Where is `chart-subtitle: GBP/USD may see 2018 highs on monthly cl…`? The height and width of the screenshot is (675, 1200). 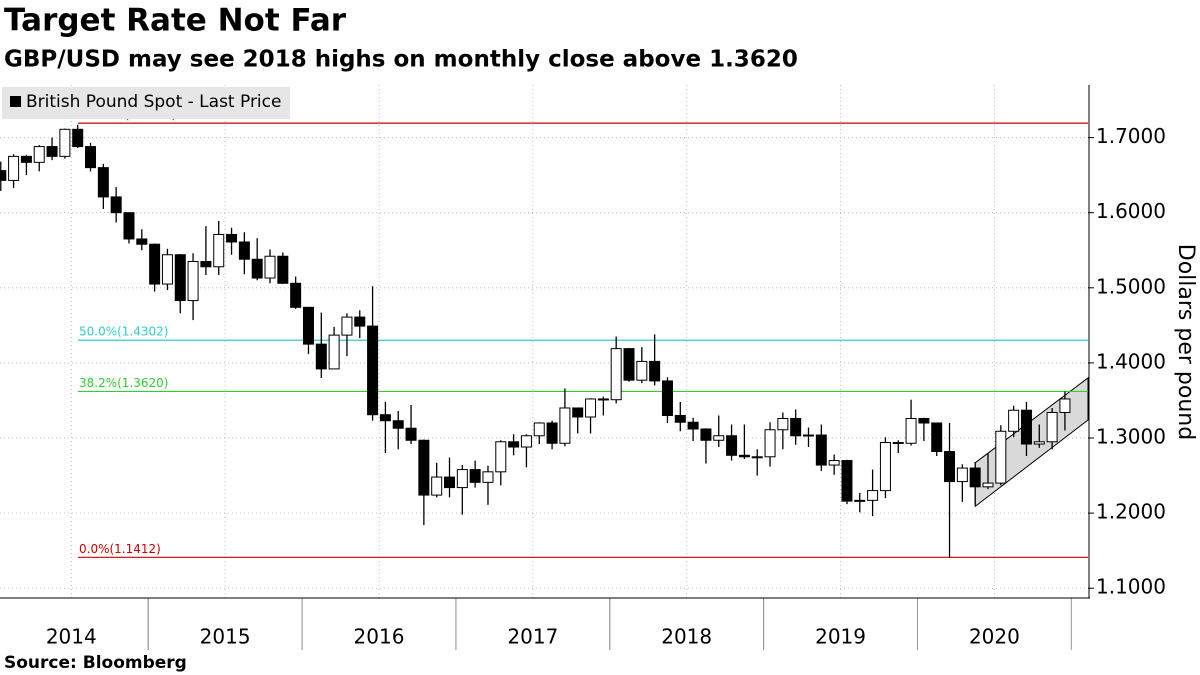
chart-subtitle: GBP/USD may see 2018 highs on monthly cl… is located at coordinates (401, 60).